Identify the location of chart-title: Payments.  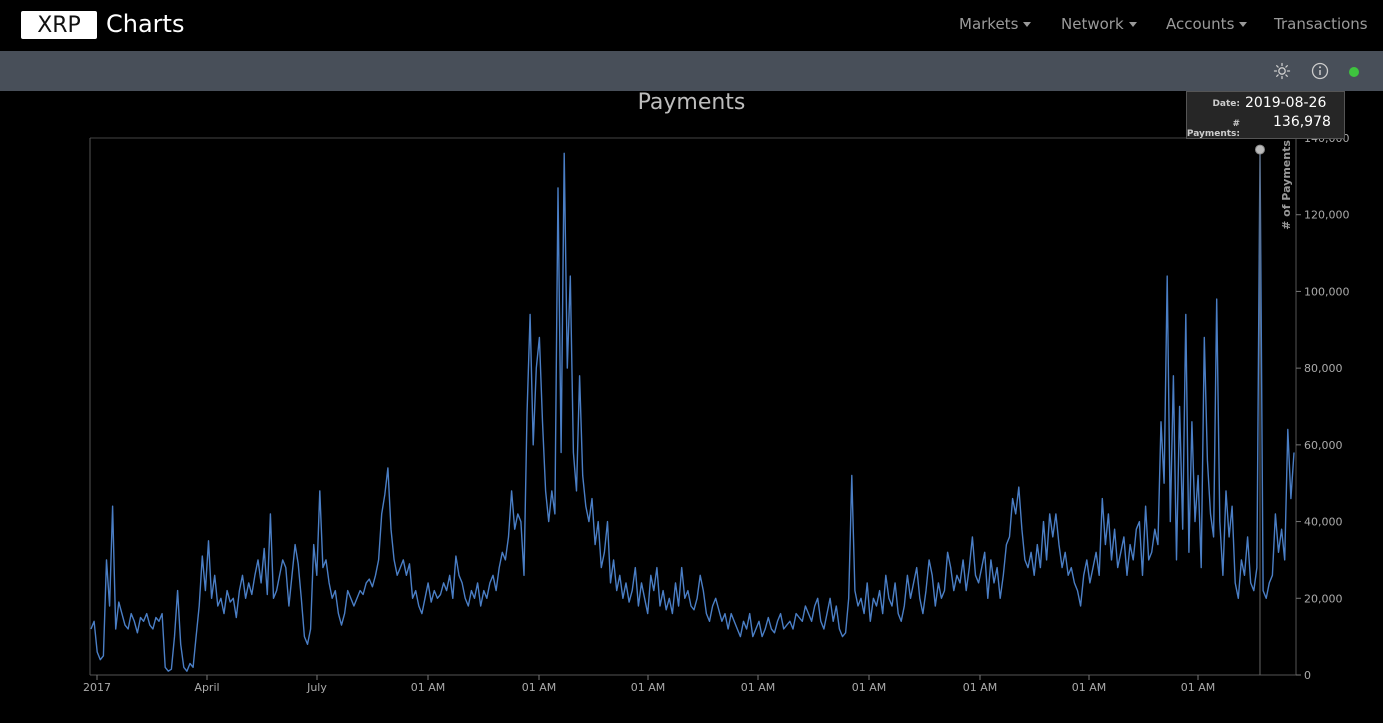
(691, 102).